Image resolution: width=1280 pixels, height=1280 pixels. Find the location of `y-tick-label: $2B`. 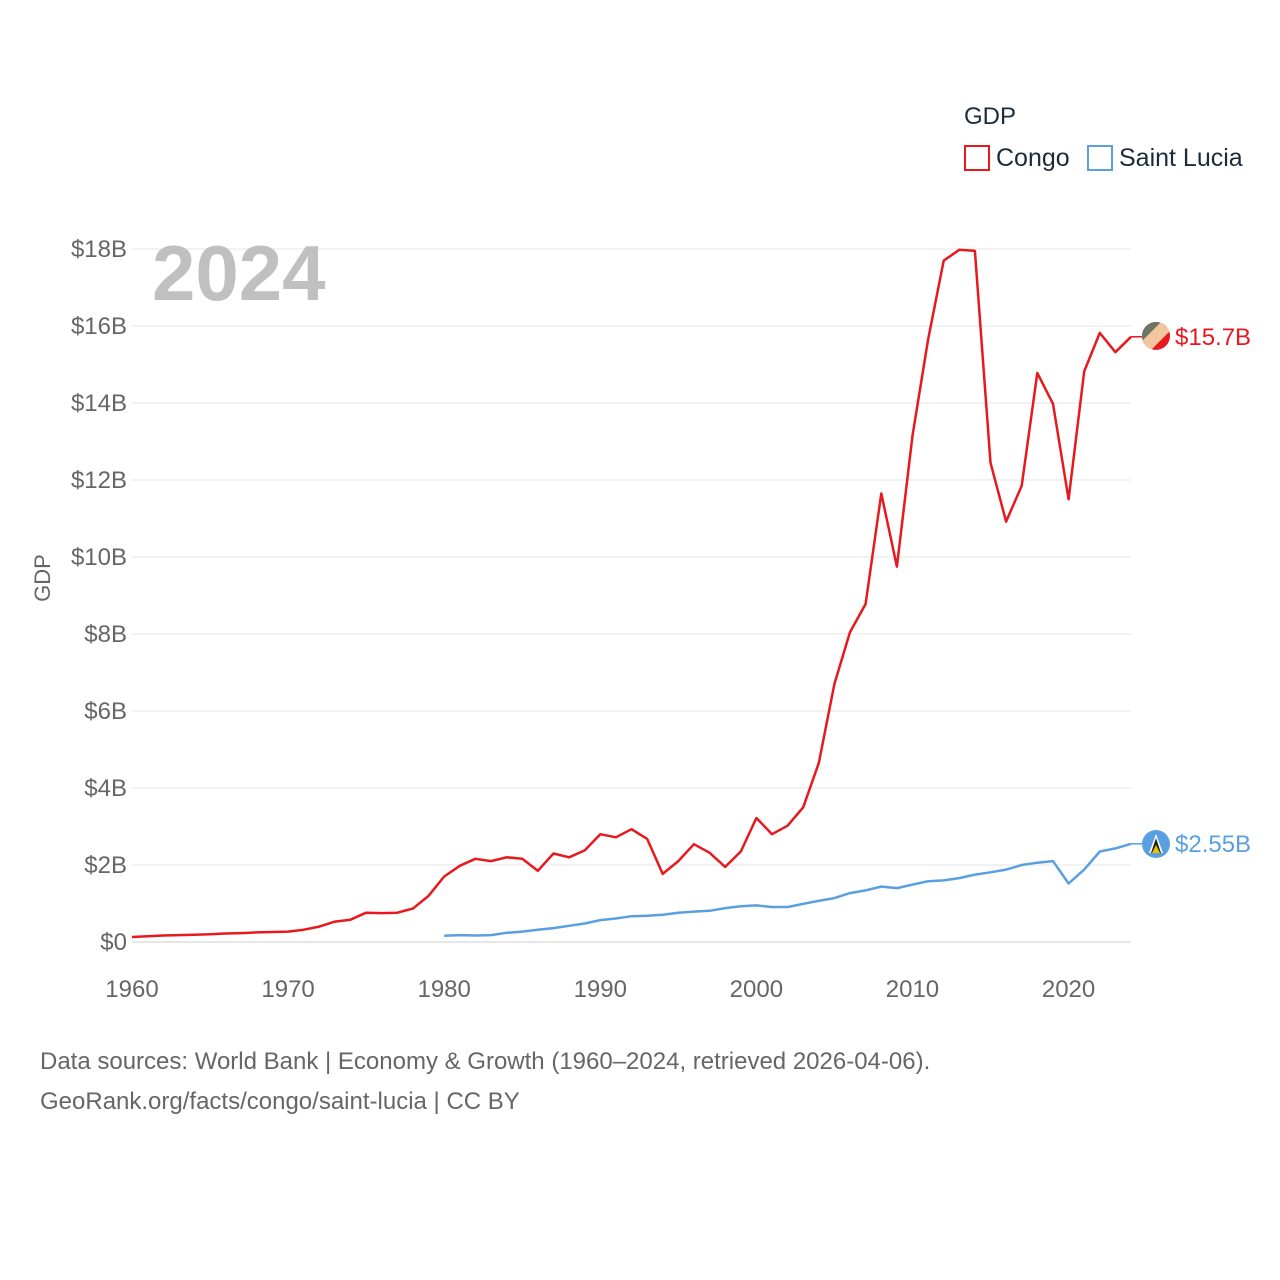

y-tick-label: $2B is located at coordinates (105, 865).